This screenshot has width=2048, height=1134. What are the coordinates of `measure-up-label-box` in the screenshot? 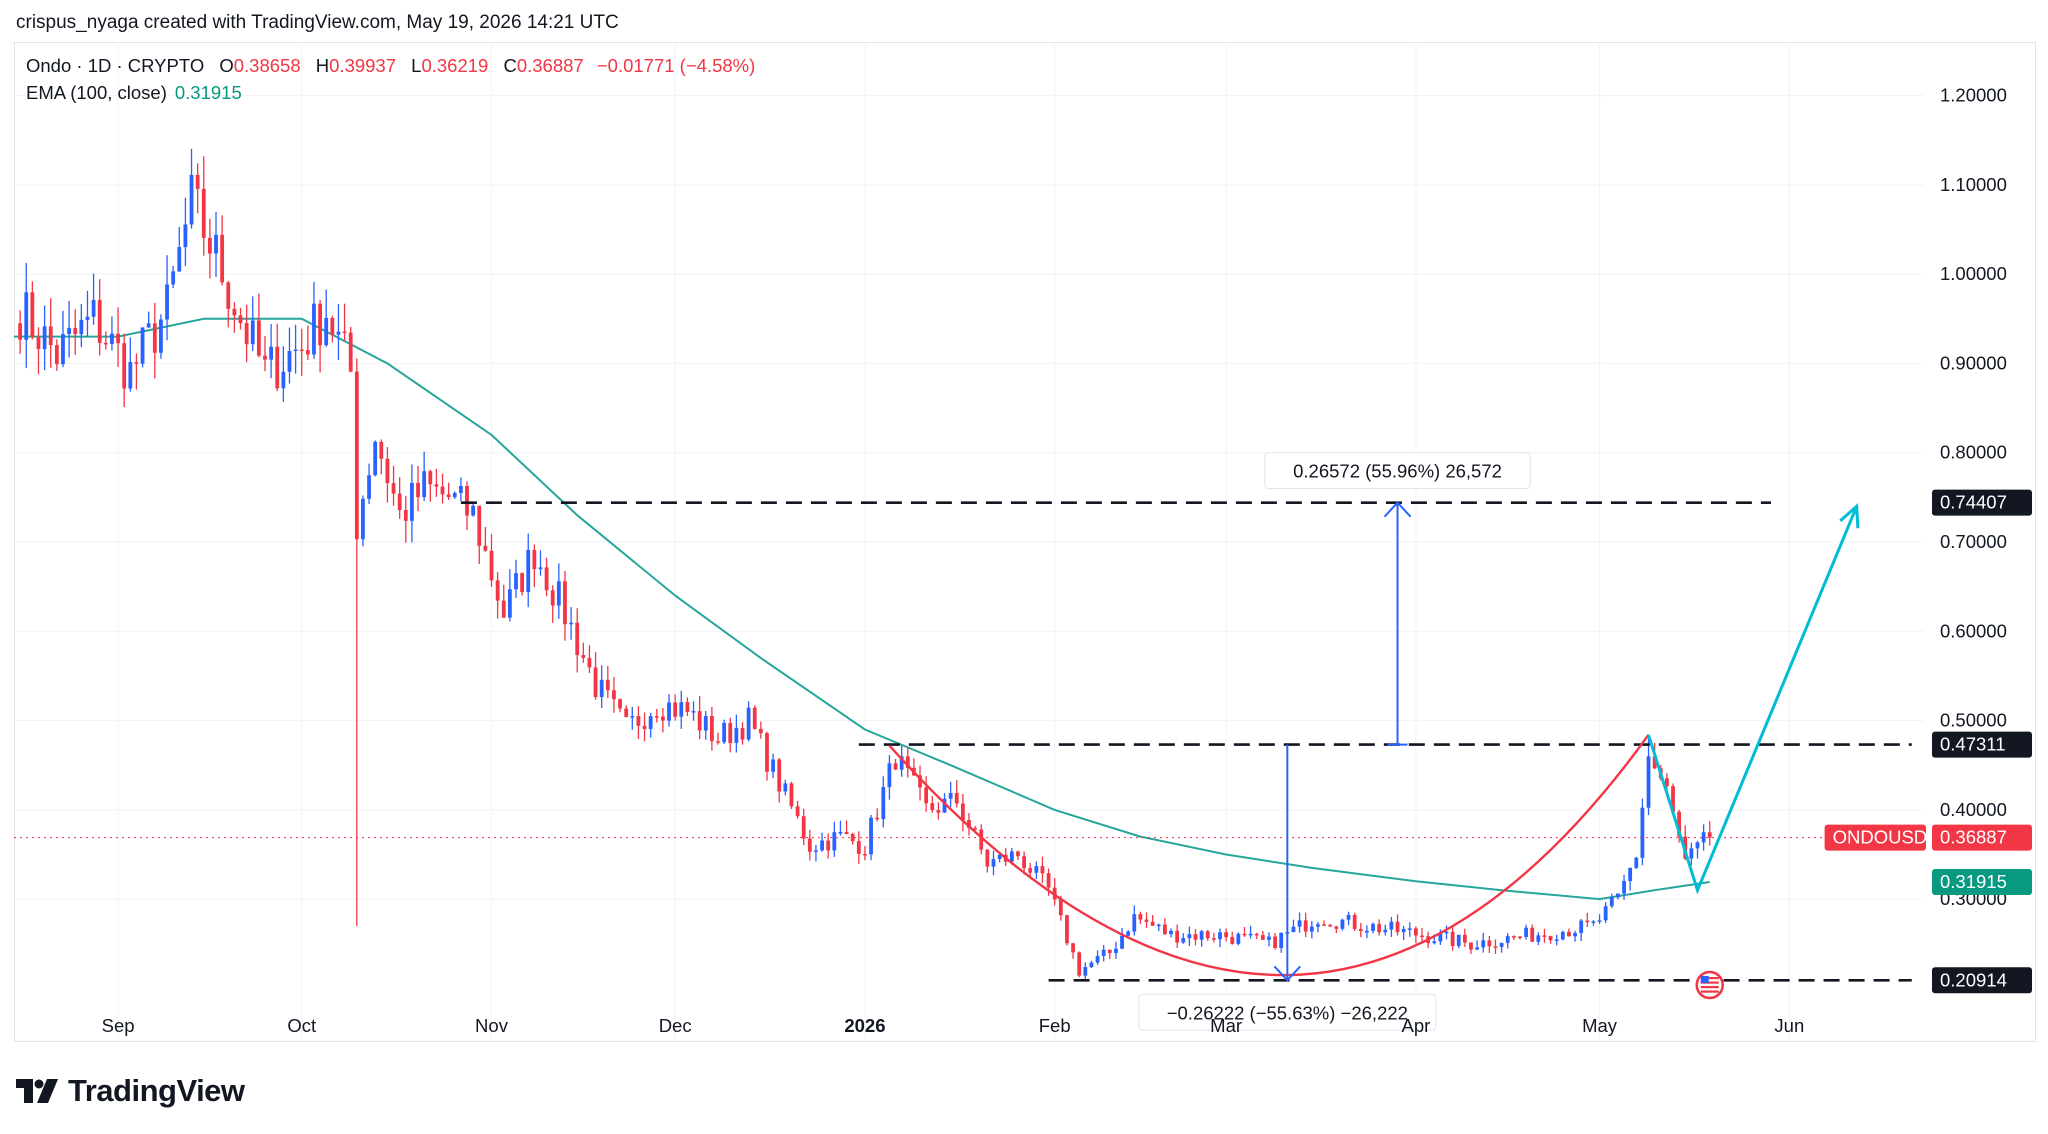 It's located at (1397, 471).